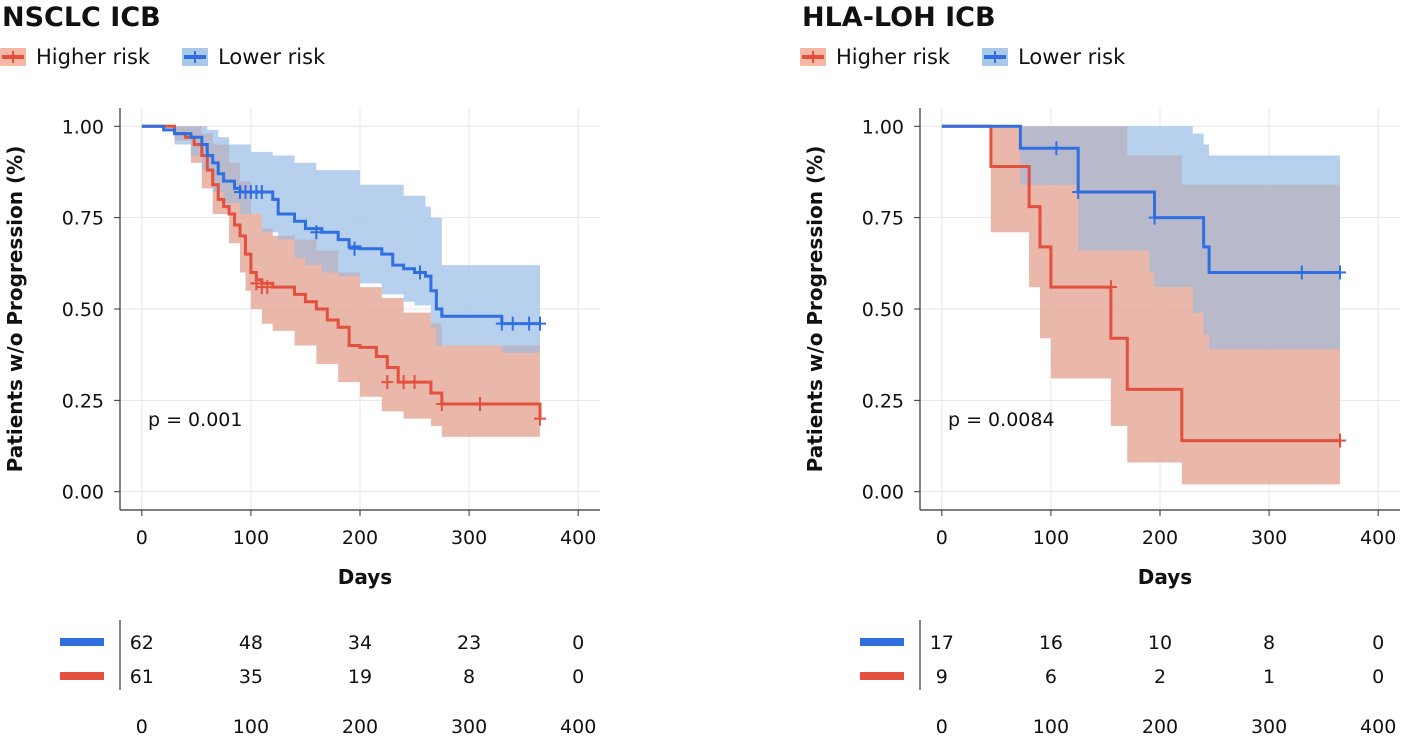 Image resolution: width=1421 pixels, height=740 pixels. Describe the element at coordinates (195, 420) in the screenshot. I see `p-value-annotation: p = 0.001` at that location.